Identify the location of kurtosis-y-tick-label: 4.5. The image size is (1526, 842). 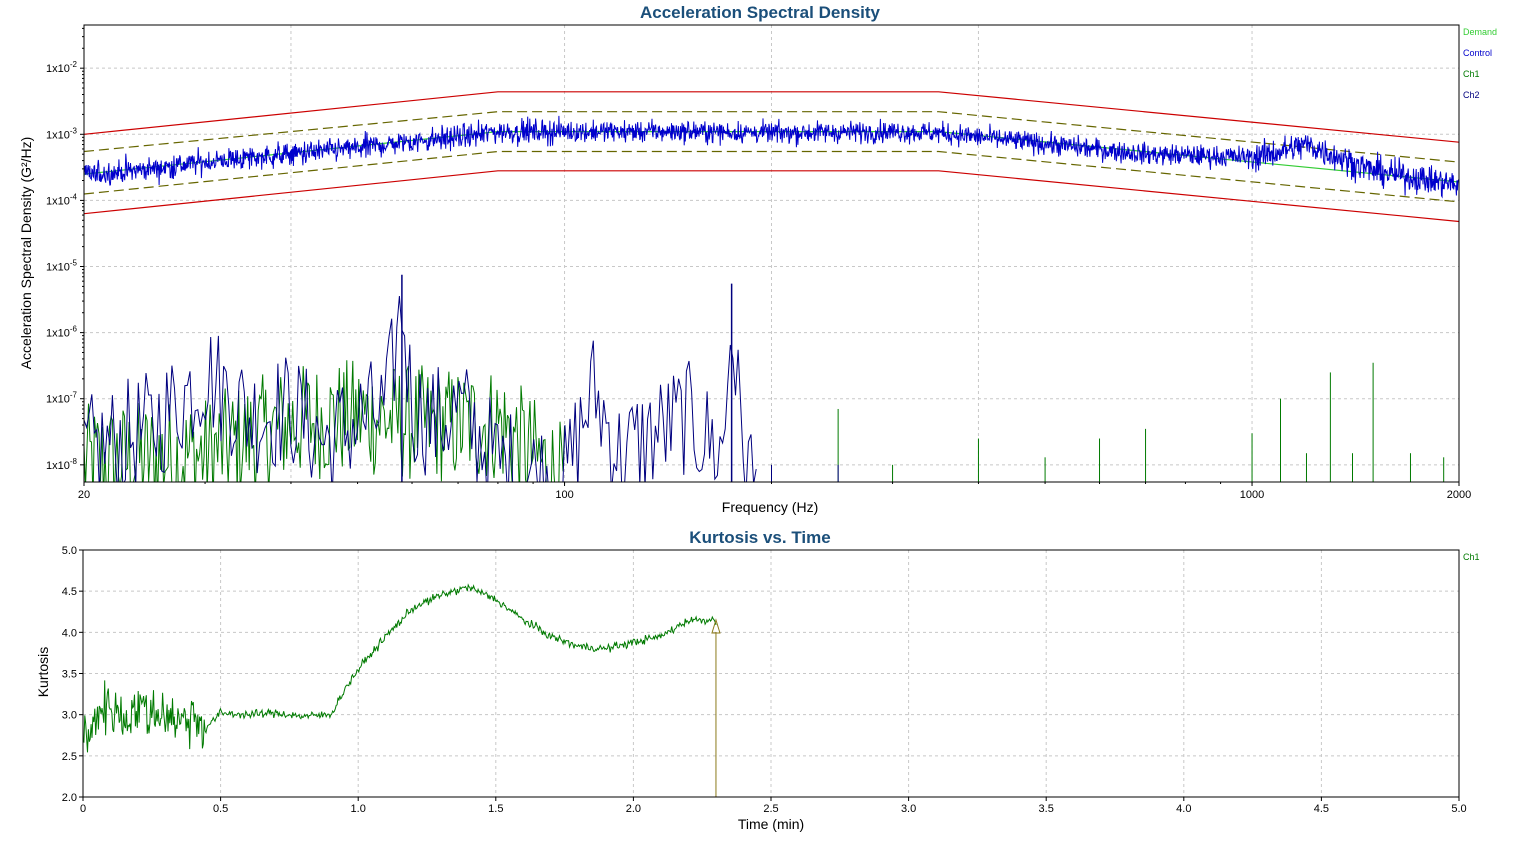
(69, 592).